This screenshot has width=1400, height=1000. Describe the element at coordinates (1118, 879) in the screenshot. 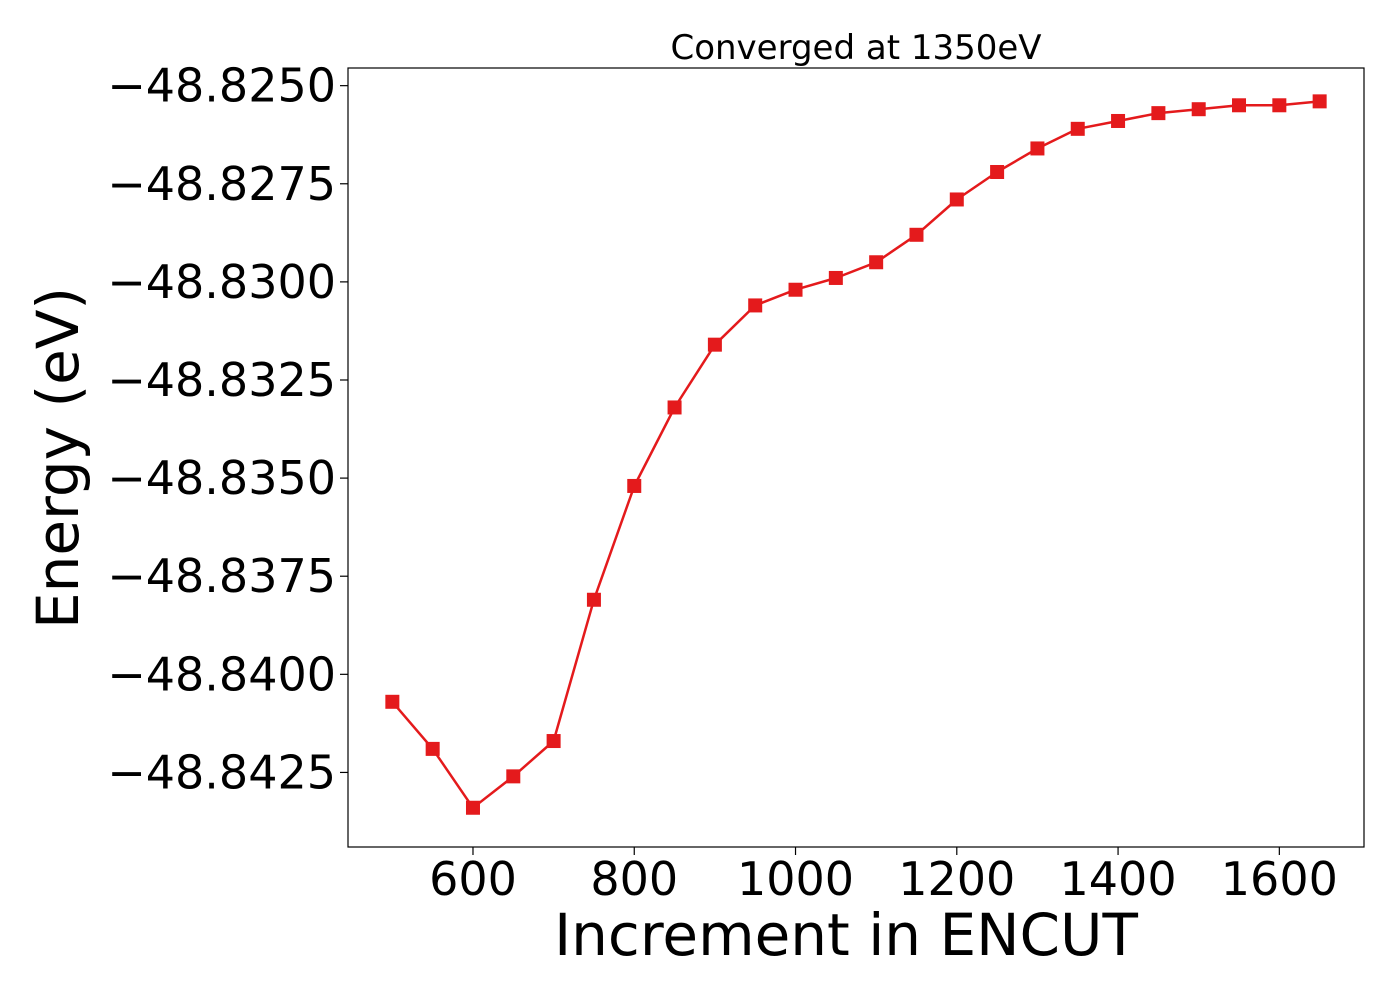

I see `x-tick-label: 1400` at that location.